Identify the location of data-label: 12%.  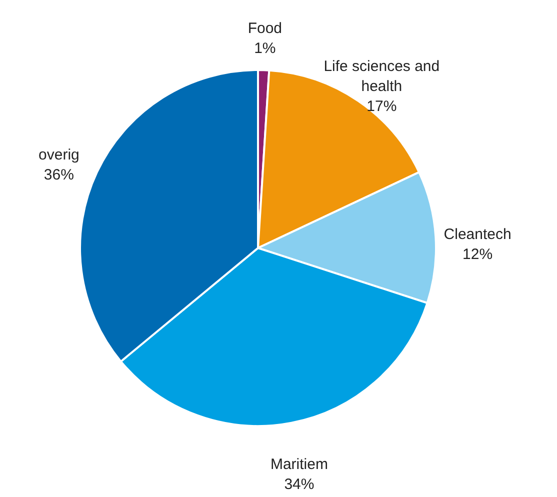
(477, 255).